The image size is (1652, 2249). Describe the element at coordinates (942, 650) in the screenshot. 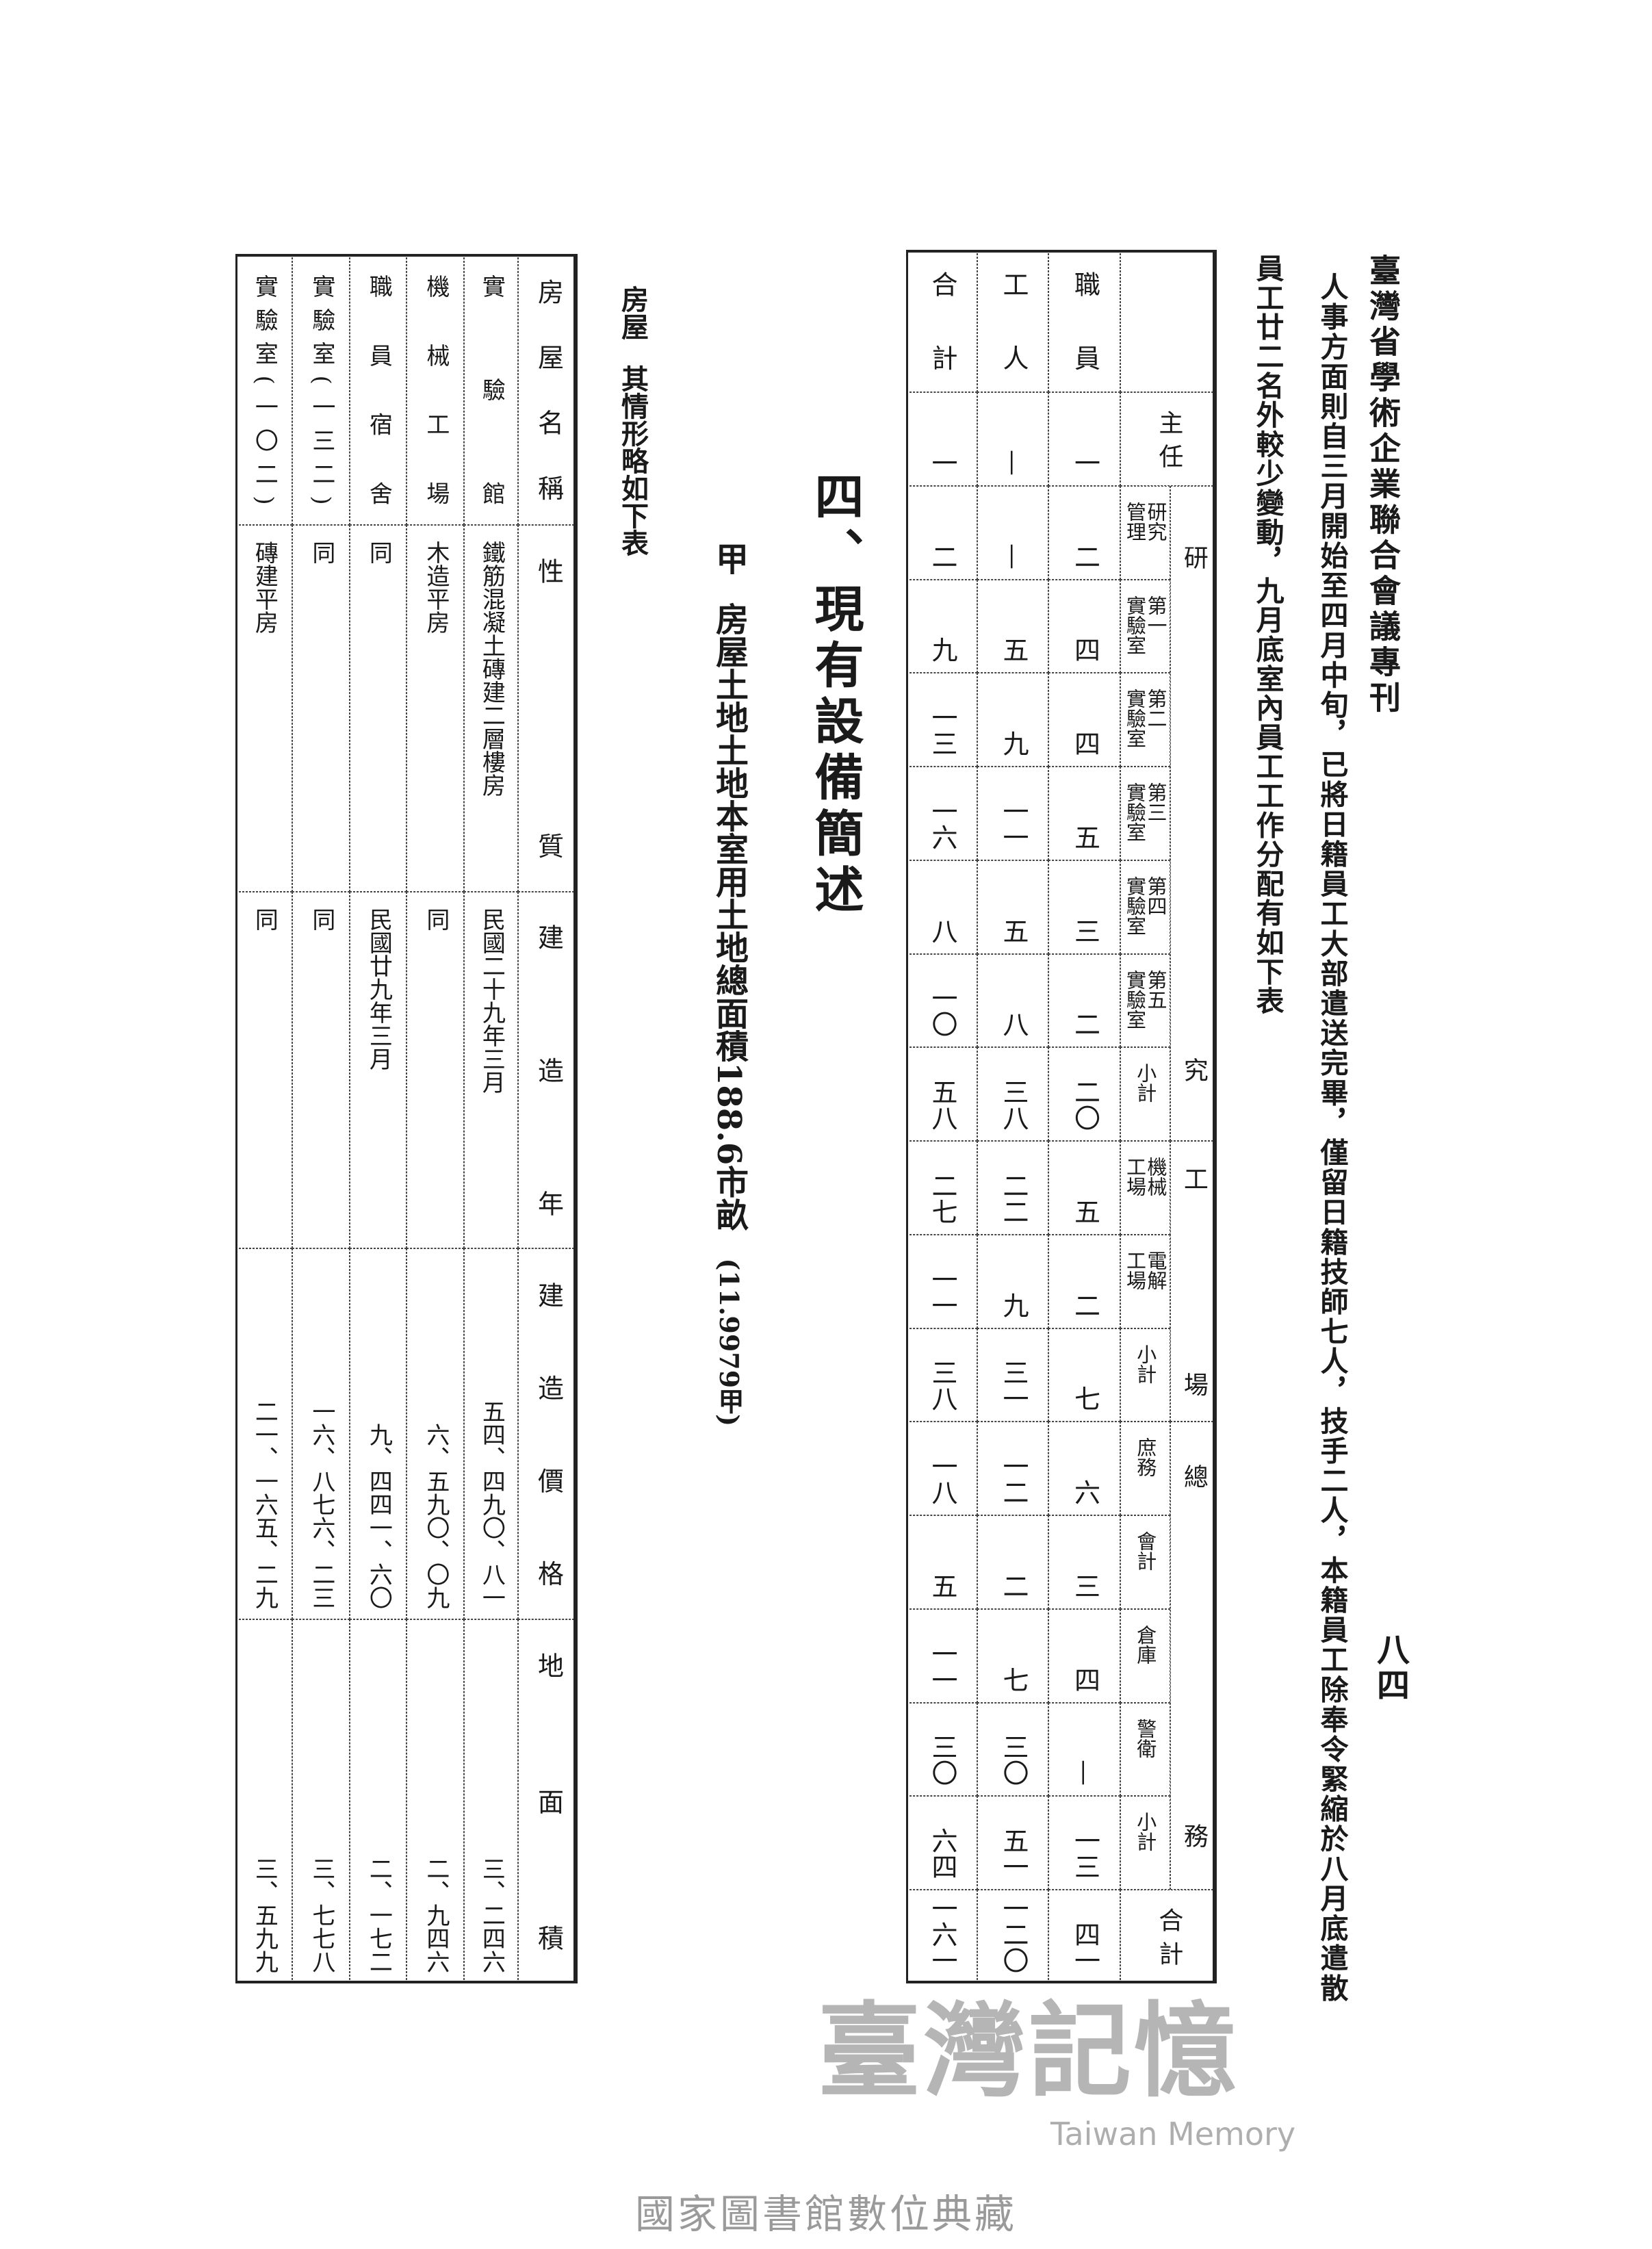

I see `table-cell-text: 九` at that location.